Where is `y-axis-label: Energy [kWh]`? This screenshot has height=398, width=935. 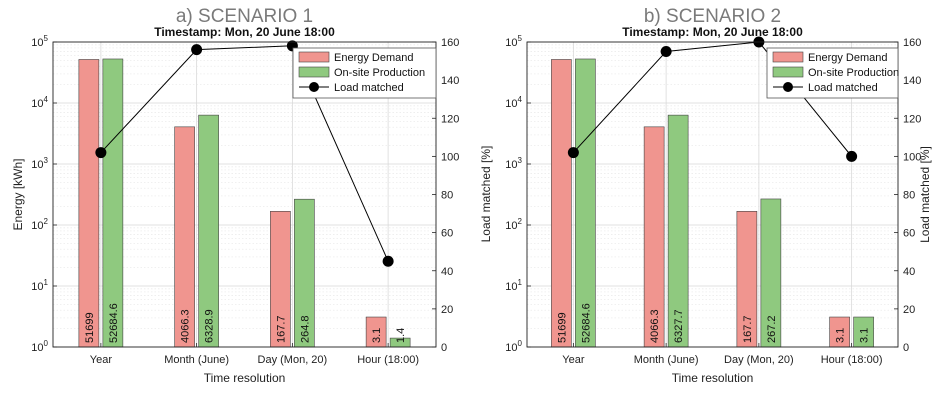
y-axis-label: Energy [kWh] is located at coordinates (18, 194).